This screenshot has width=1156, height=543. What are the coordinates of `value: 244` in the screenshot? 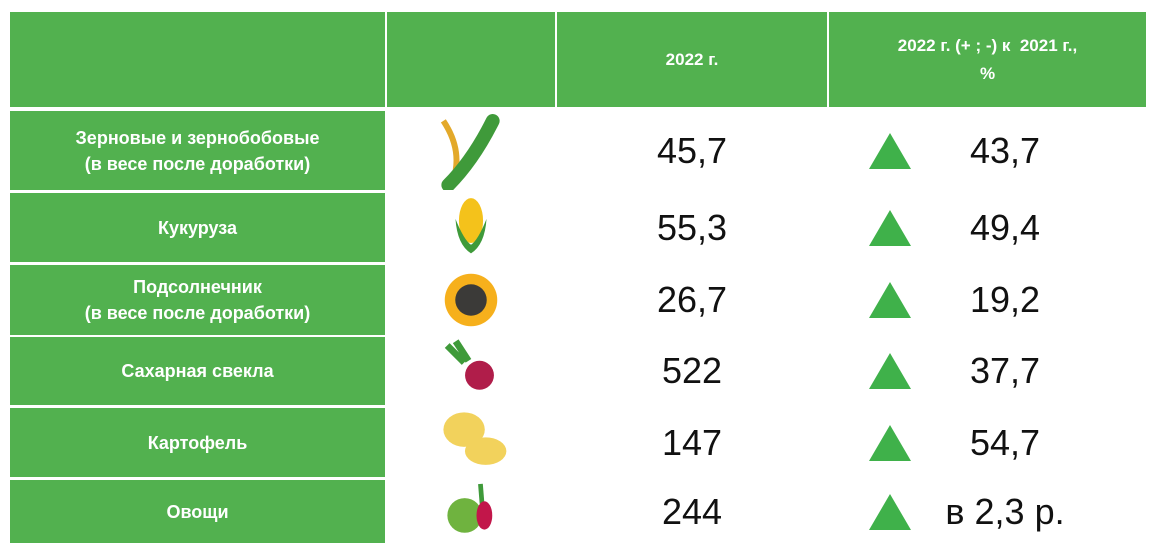 It's located at (692, 511).